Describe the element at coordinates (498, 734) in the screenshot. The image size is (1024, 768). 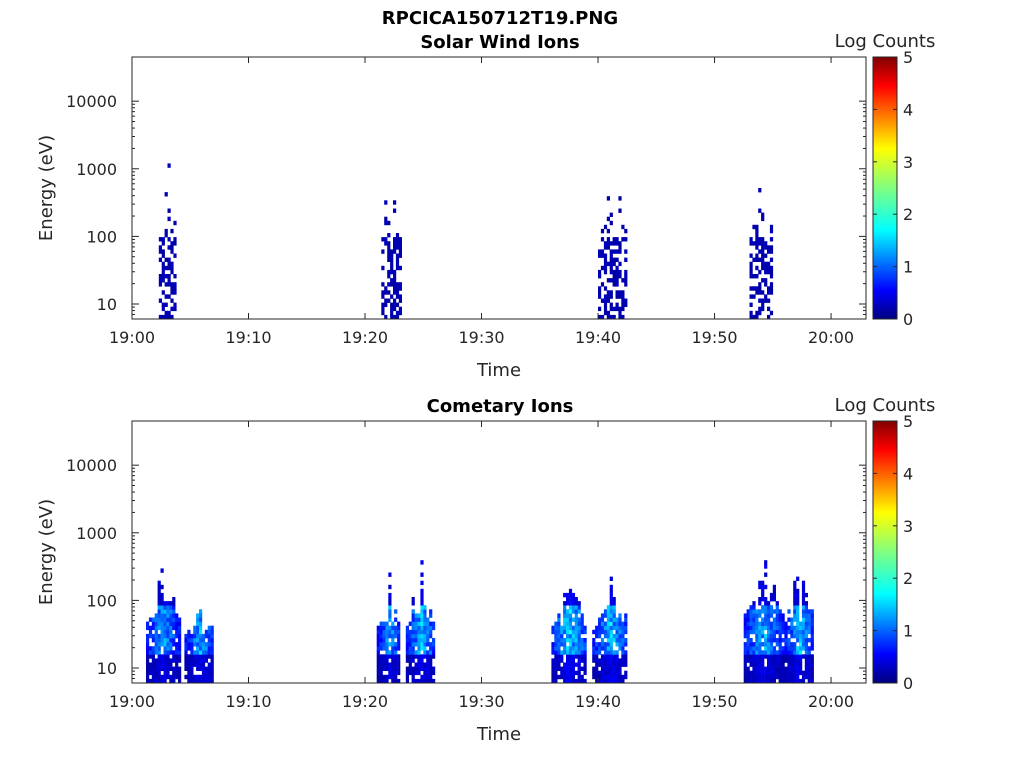
I see `cometary-xlabel: Time` at that location.